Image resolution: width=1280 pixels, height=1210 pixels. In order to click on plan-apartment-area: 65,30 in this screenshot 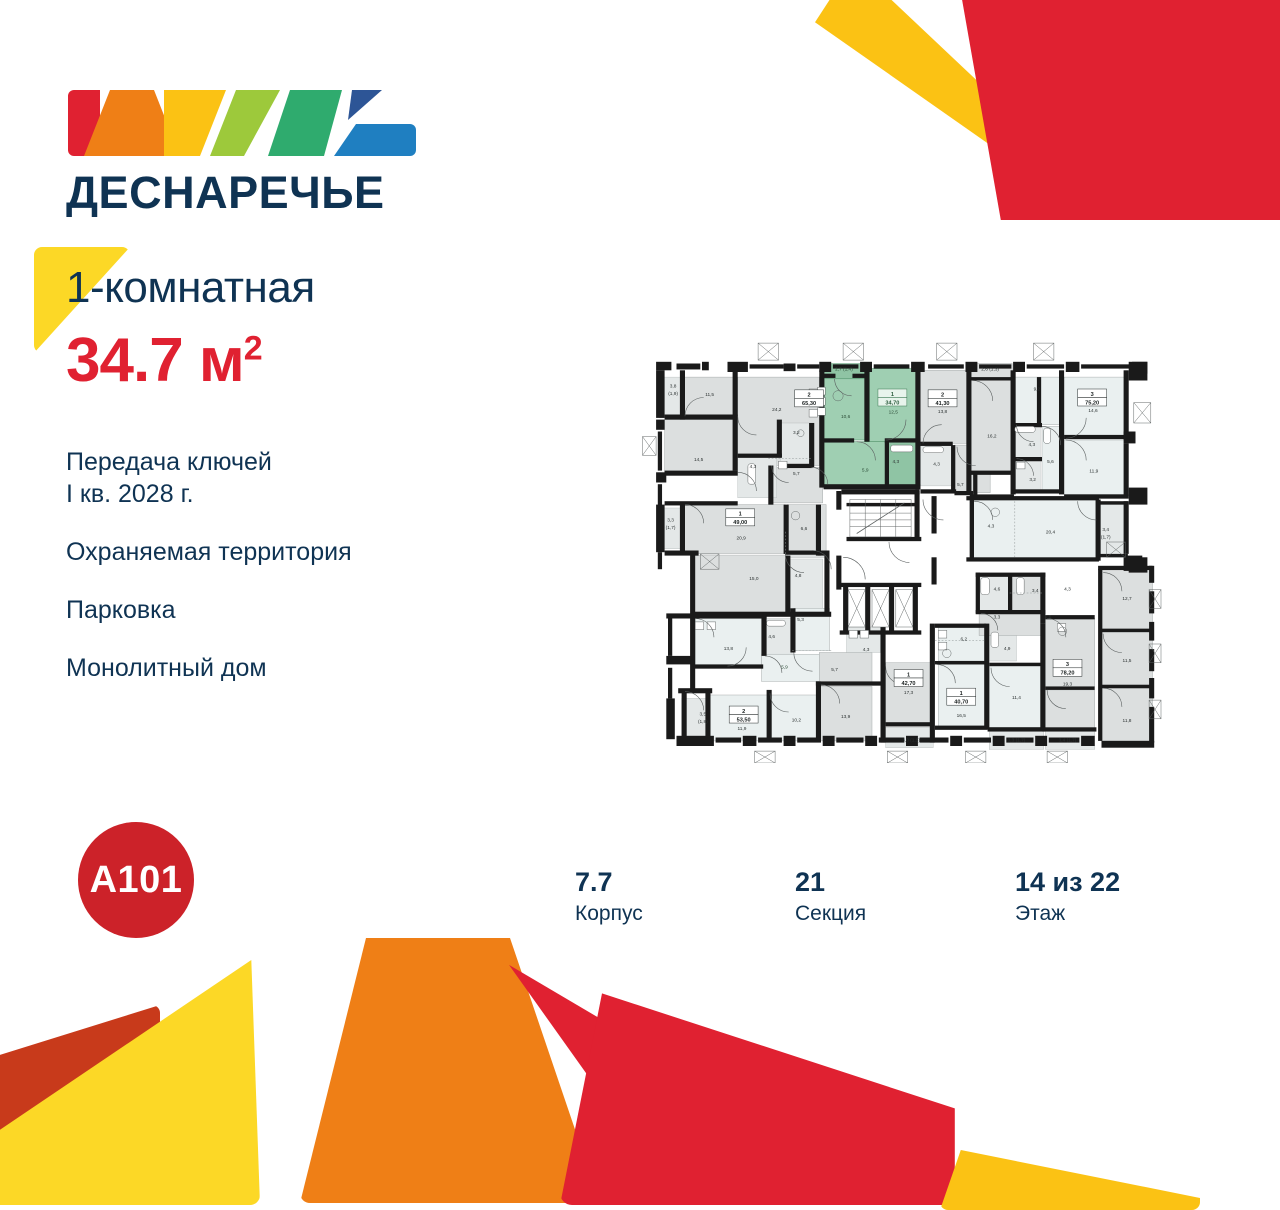, I will do `click(809, 404)`.